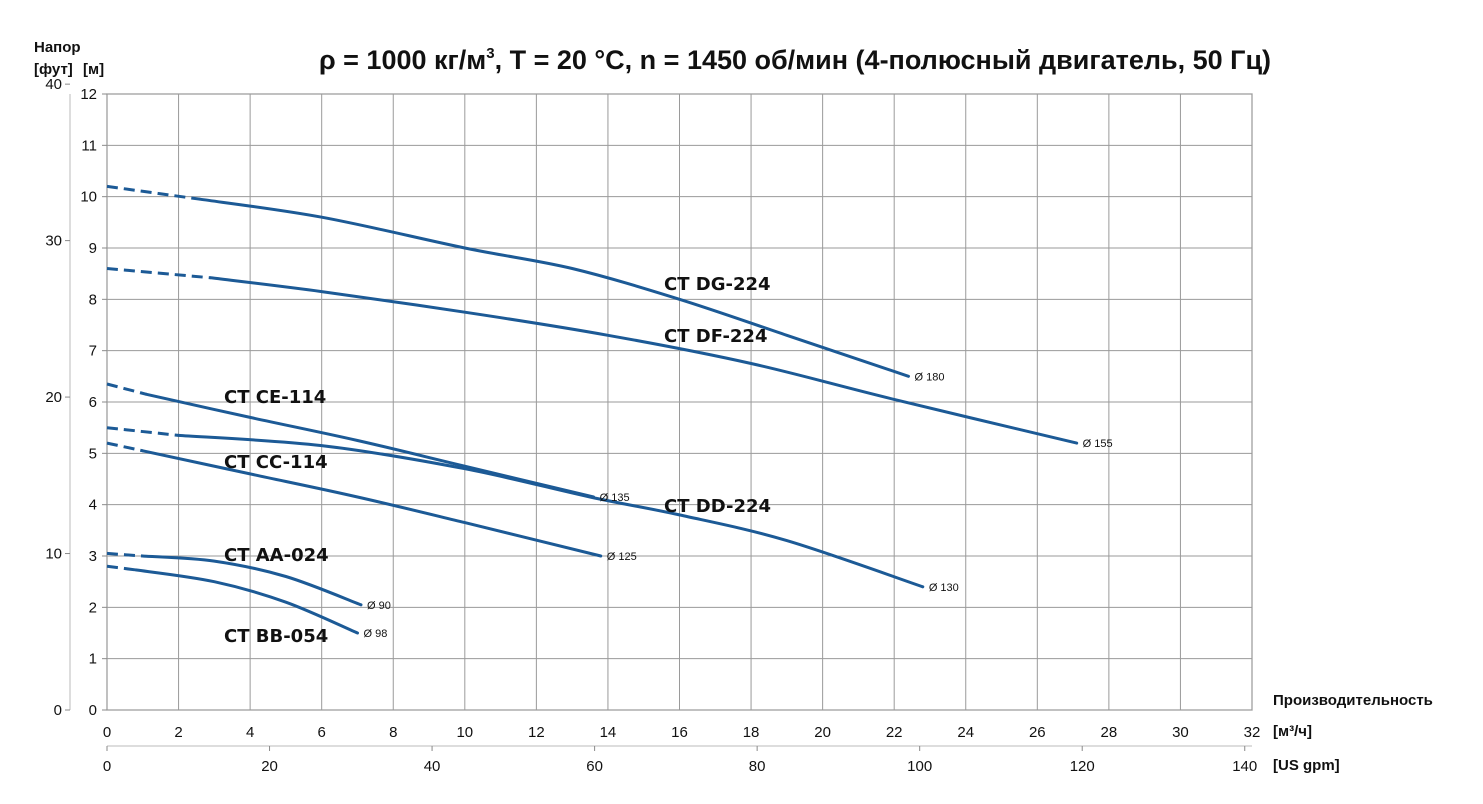 Image resolution: width=1483 pixels, height=804 pixels. I want to click on y-tick-label-m: 3, so click(93, 556).